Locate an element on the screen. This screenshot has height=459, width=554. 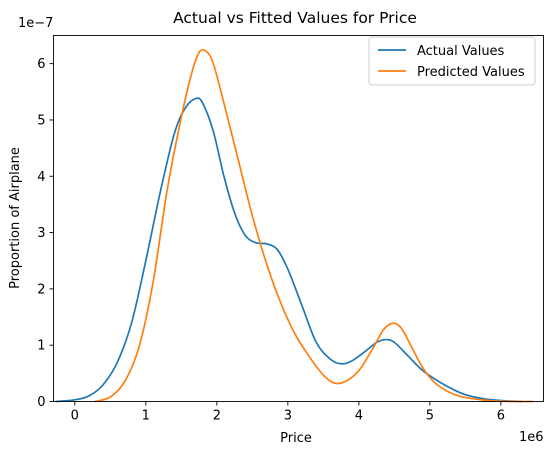
x-tick-label: 1 is located at coordinates (146, 416).